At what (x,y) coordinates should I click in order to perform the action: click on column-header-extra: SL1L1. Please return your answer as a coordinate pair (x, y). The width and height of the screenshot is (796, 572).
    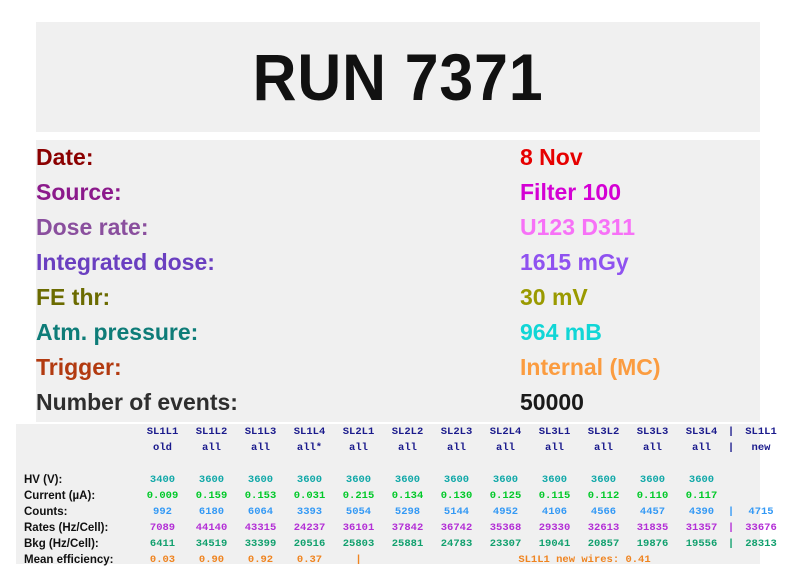
    Looking at the image, I should click on (761, 432).